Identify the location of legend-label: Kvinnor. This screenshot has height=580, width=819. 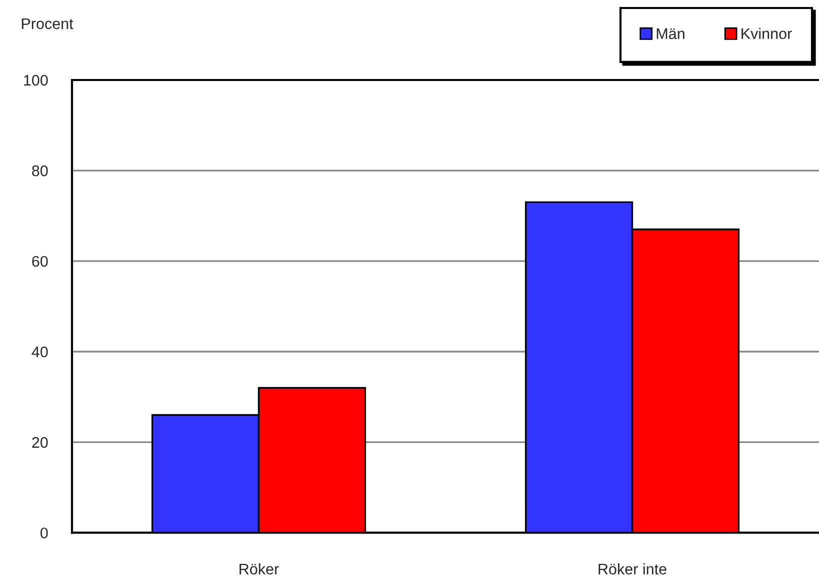
(767, 34).